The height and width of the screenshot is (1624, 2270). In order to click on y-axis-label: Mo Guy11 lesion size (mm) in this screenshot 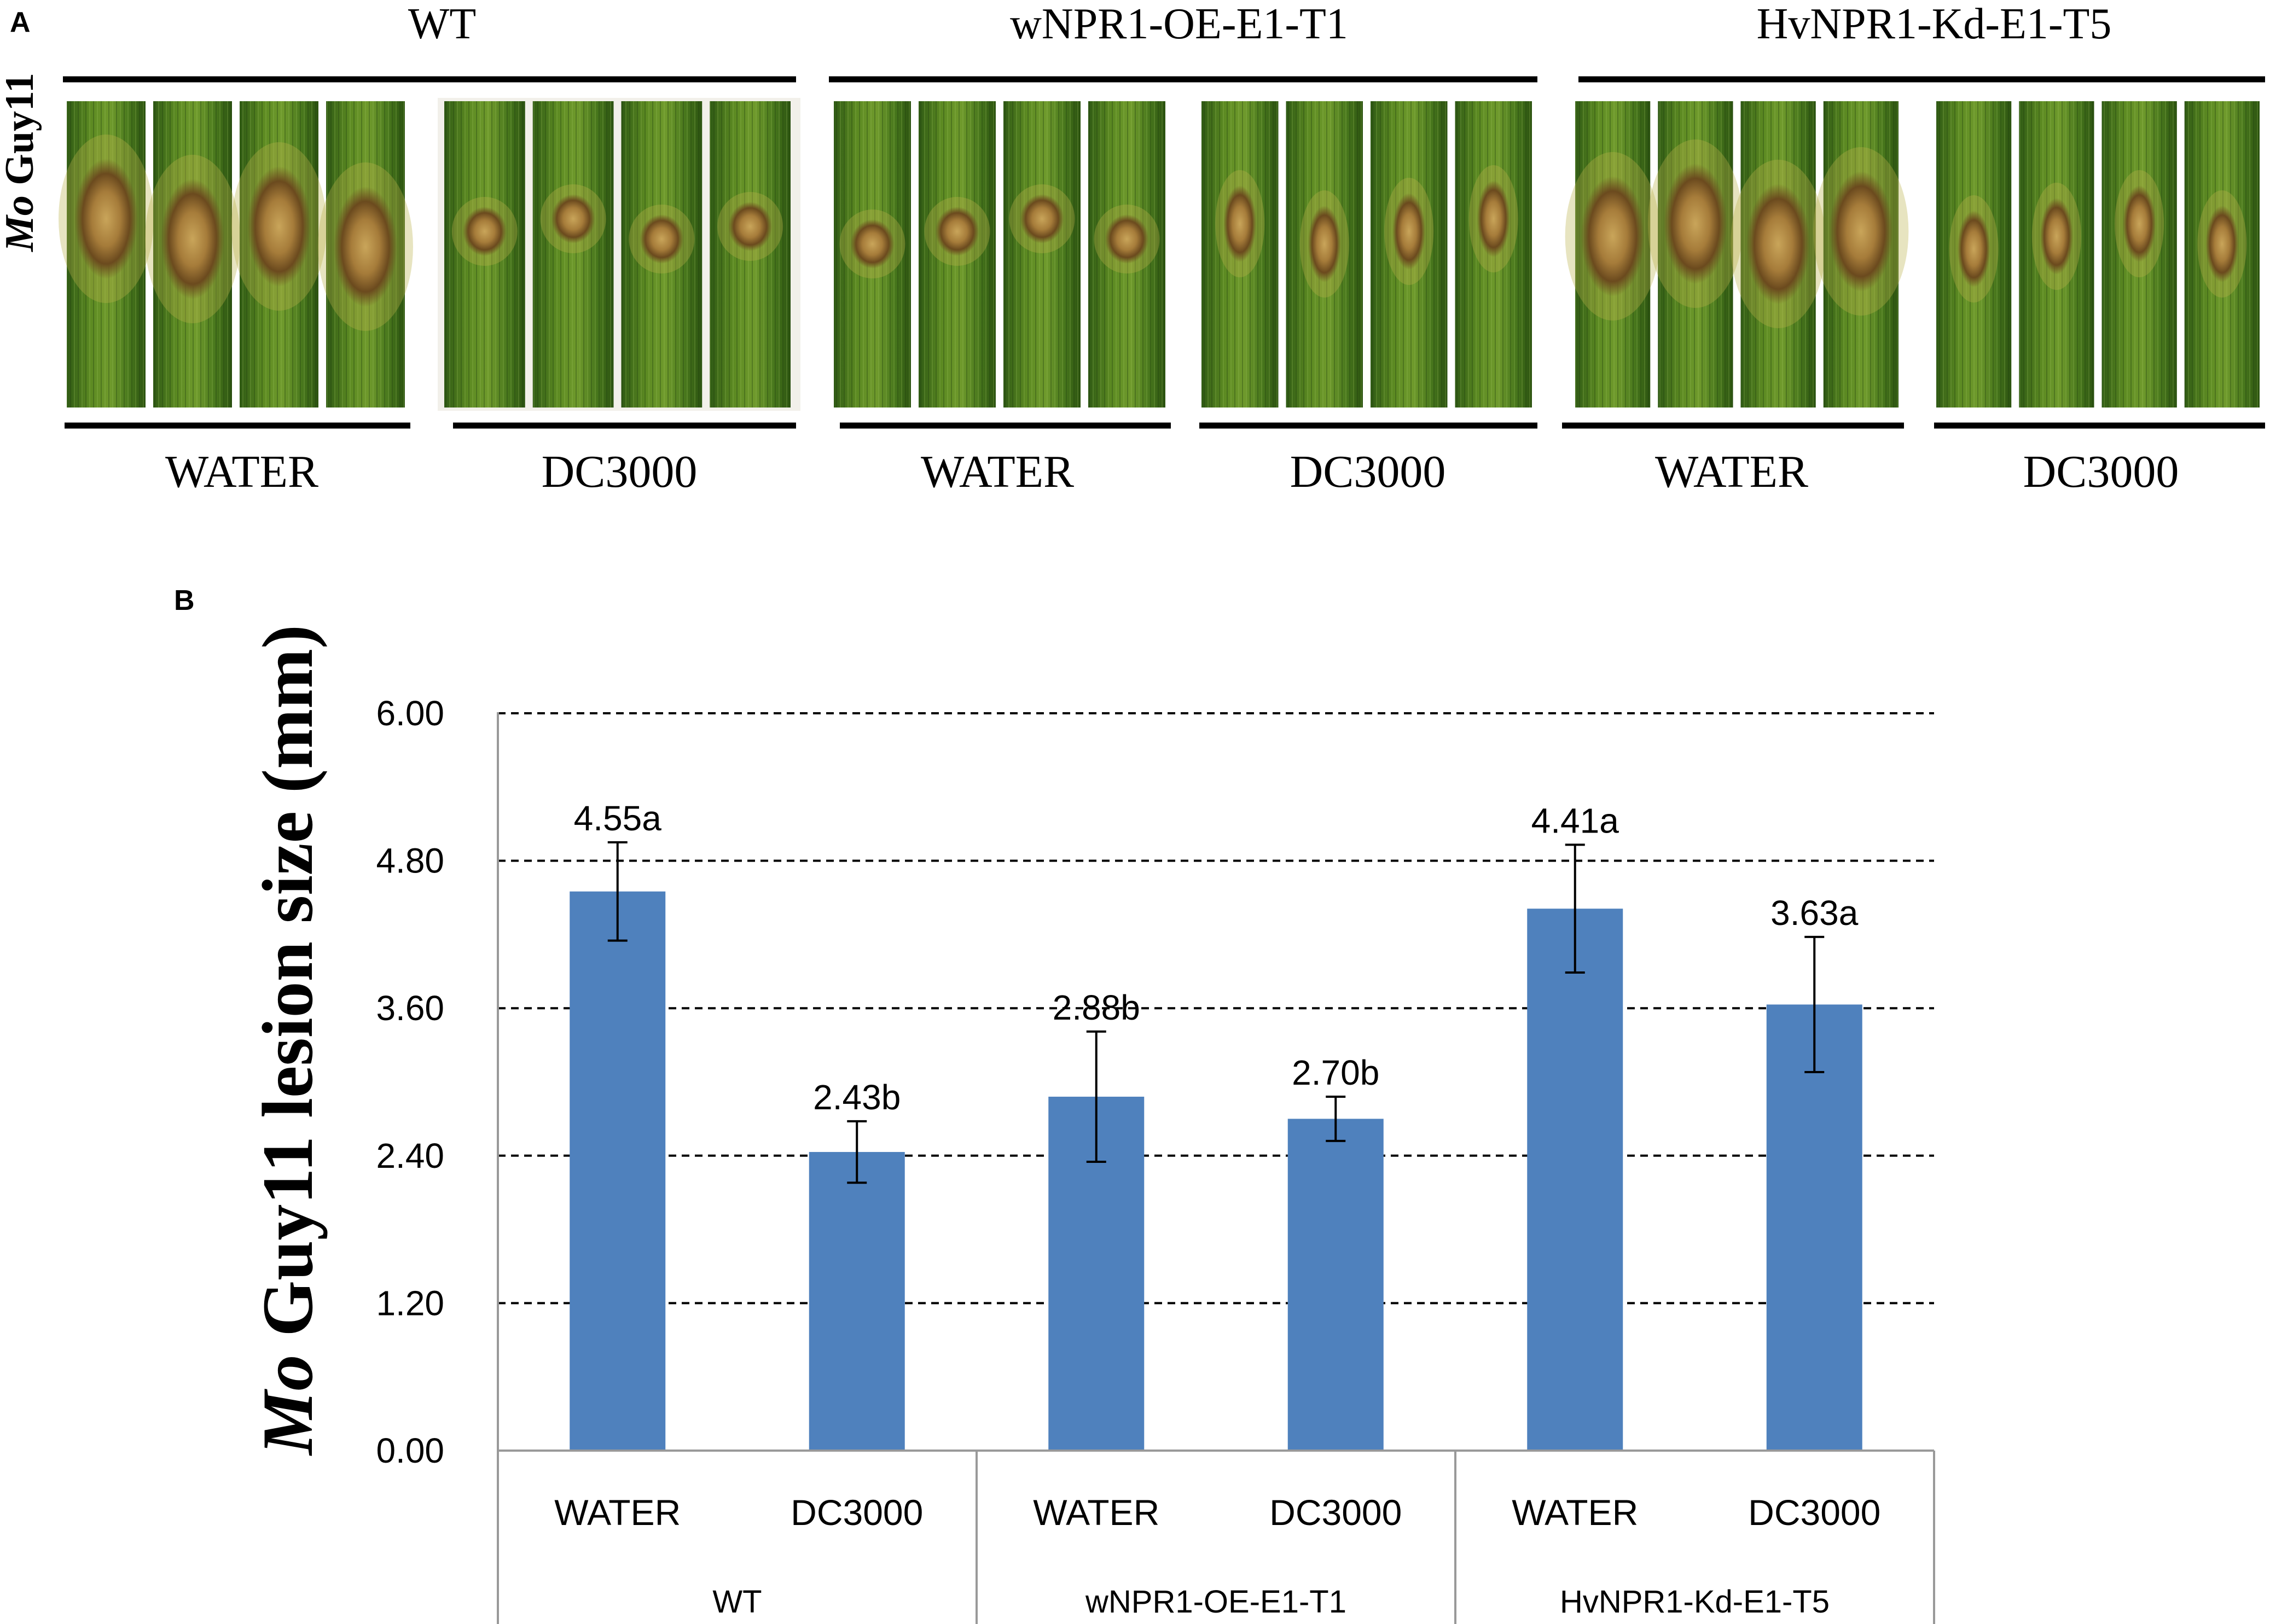, I will do `click(287, 1040)`.